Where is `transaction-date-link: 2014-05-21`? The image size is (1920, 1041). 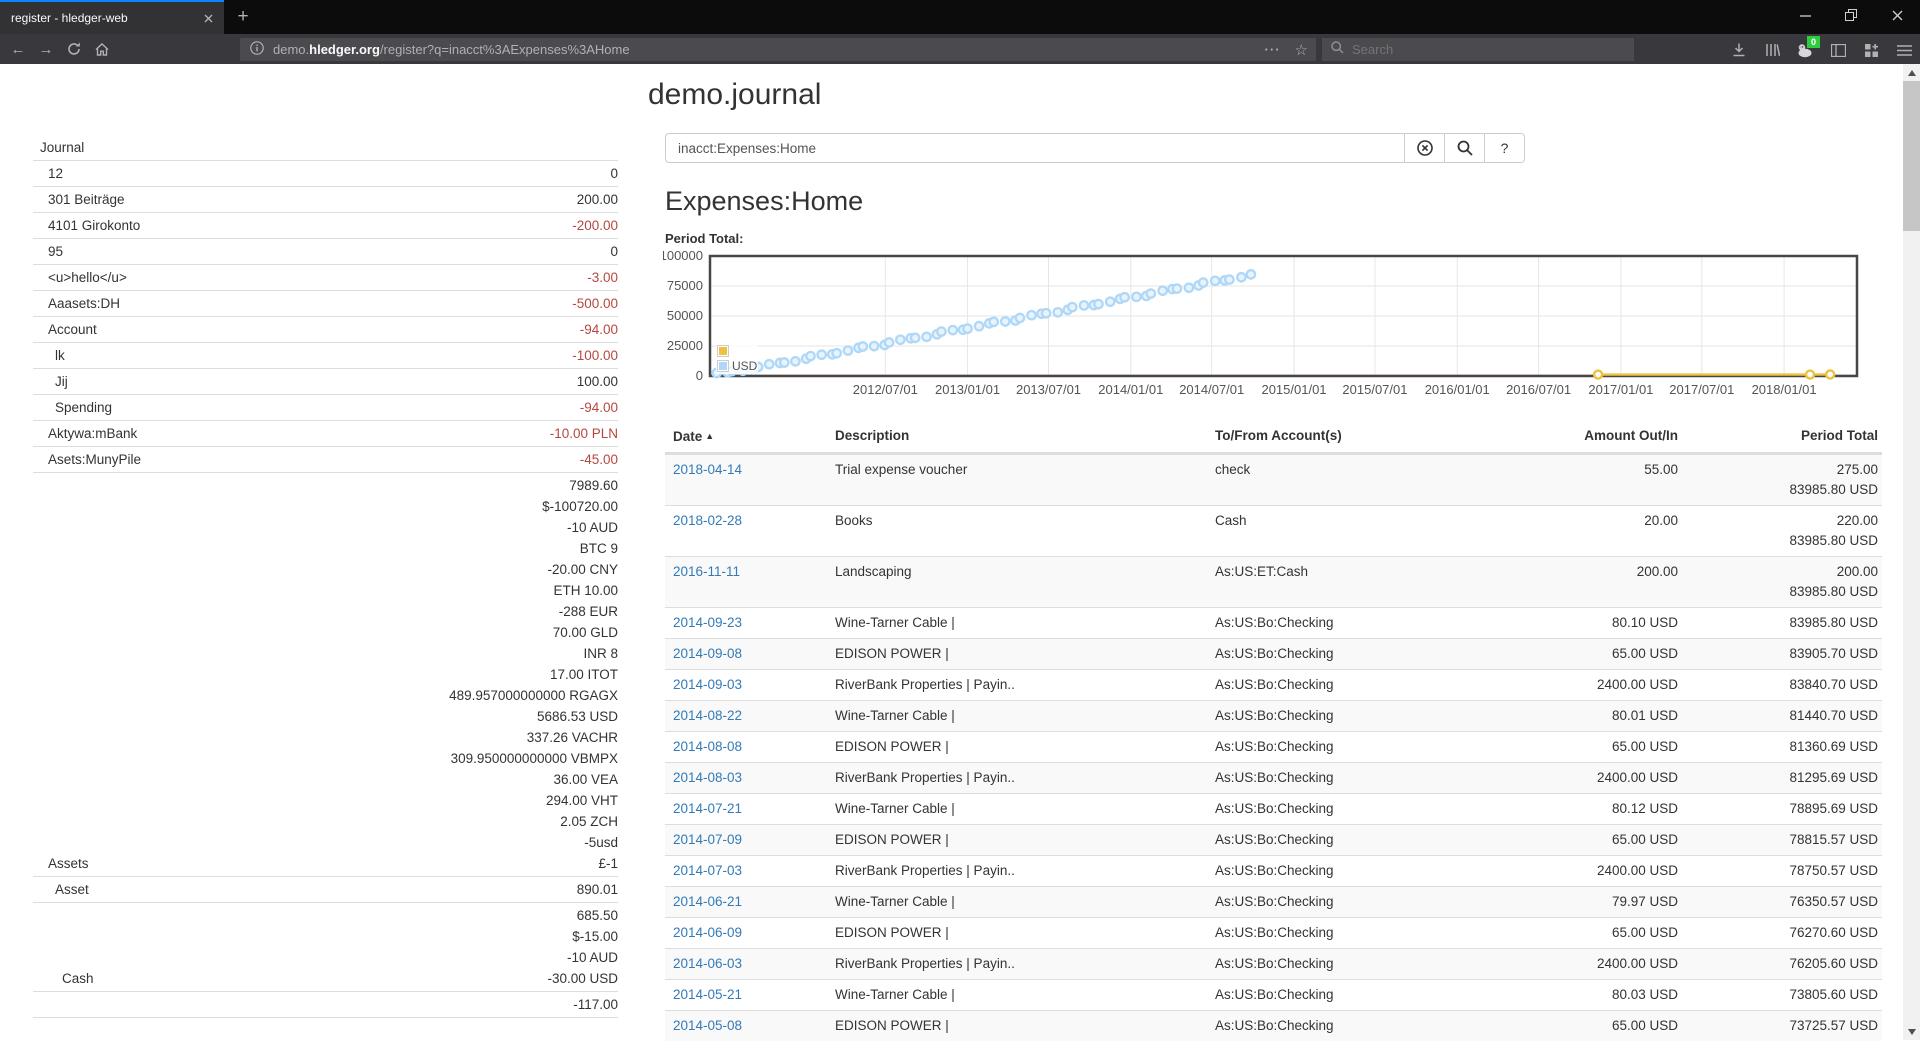 transaction-date-link: 2014-05-21 is located at coordinates (708, 994).